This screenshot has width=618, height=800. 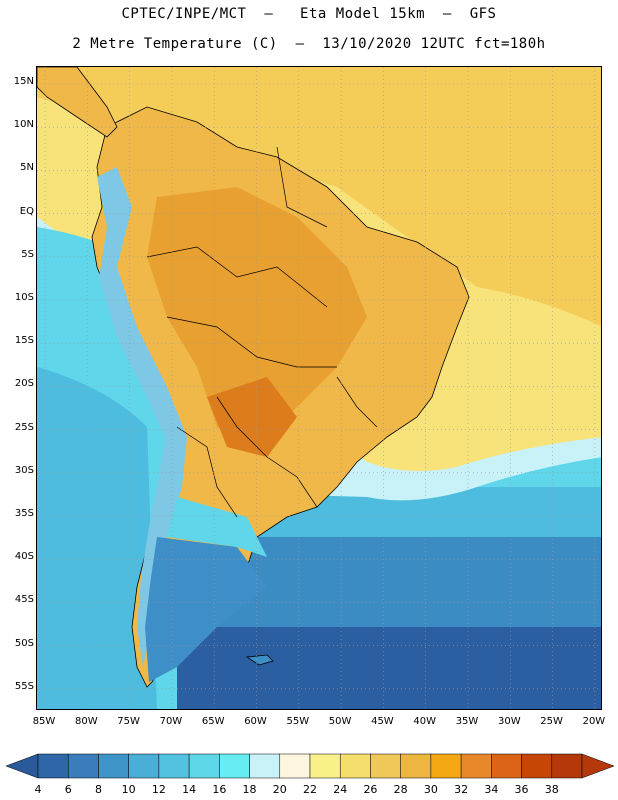 I want to click on pampas-mild-region, so click(x=217, y=527).